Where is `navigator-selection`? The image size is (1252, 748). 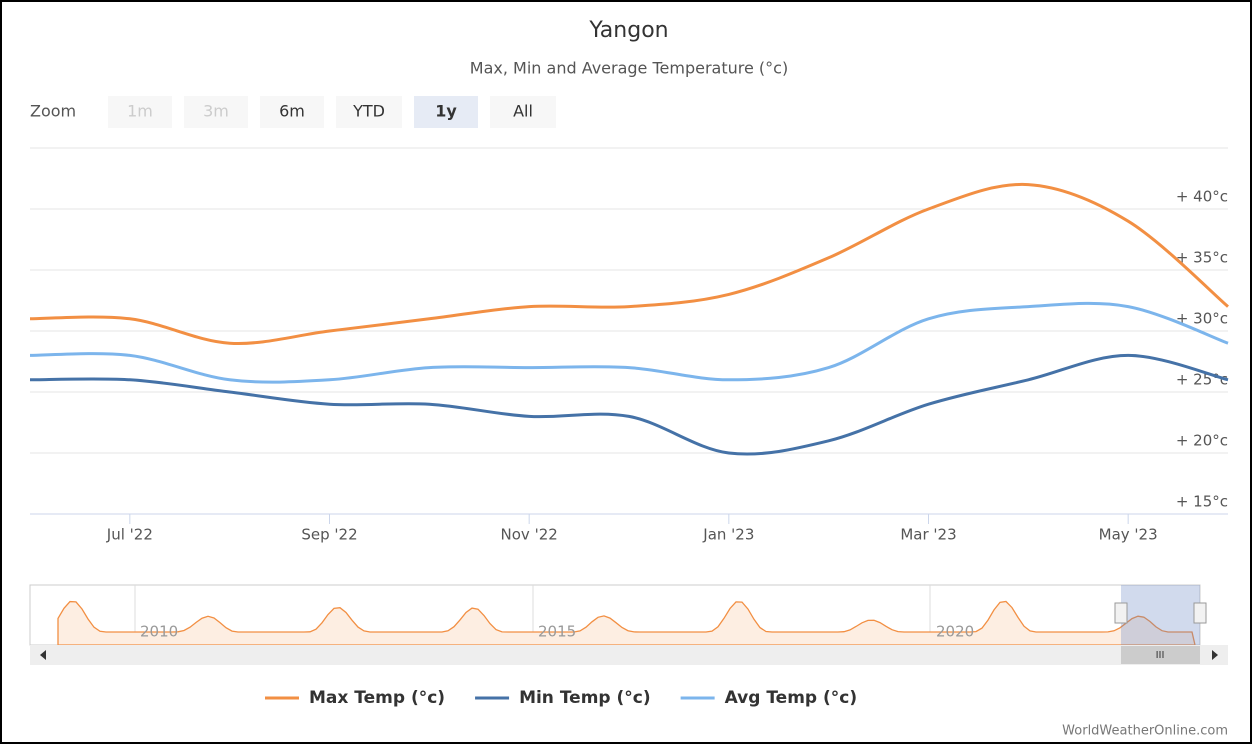 navigator-selection is located at coordinates (1160, 615).